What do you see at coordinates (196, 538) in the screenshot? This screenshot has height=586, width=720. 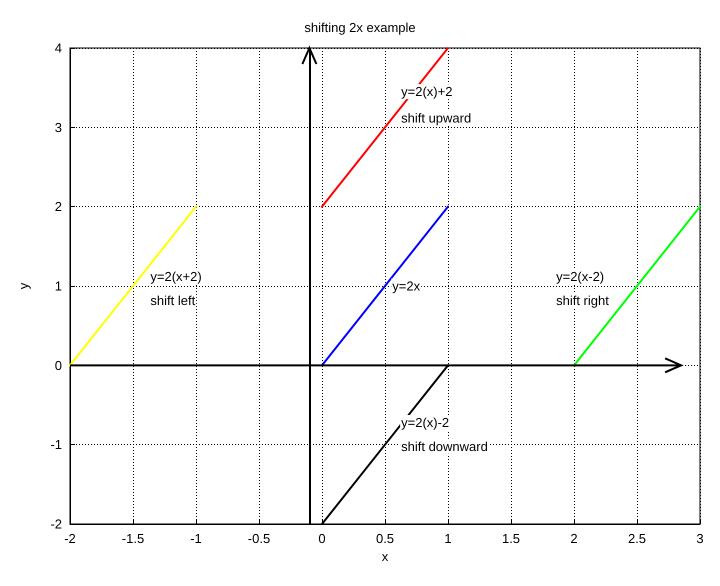 I see `x-tick-label: -1` at bounding box center [196, 538].